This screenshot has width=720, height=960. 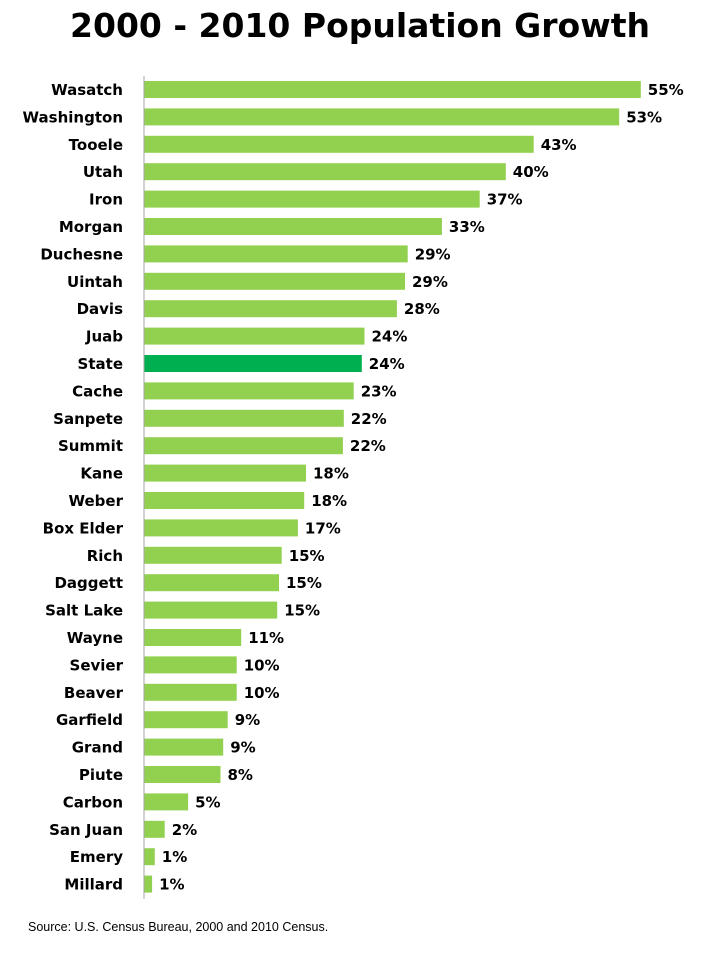 I want to click on category-label-carbon: Carbon, so click(x=93, y=802).